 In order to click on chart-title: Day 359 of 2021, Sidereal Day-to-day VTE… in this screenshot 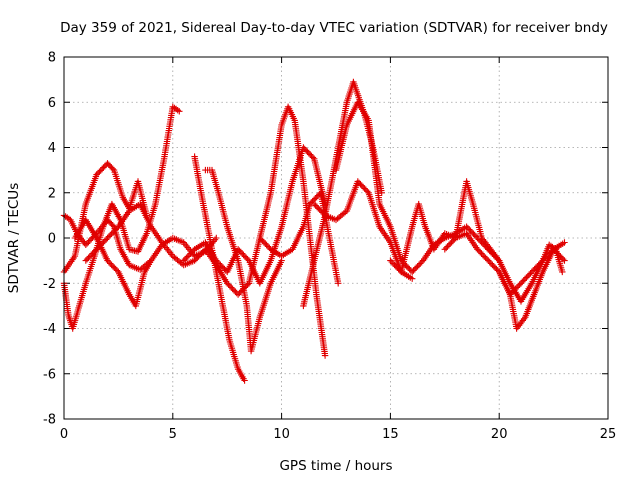, I will do `click(334, 28)`.